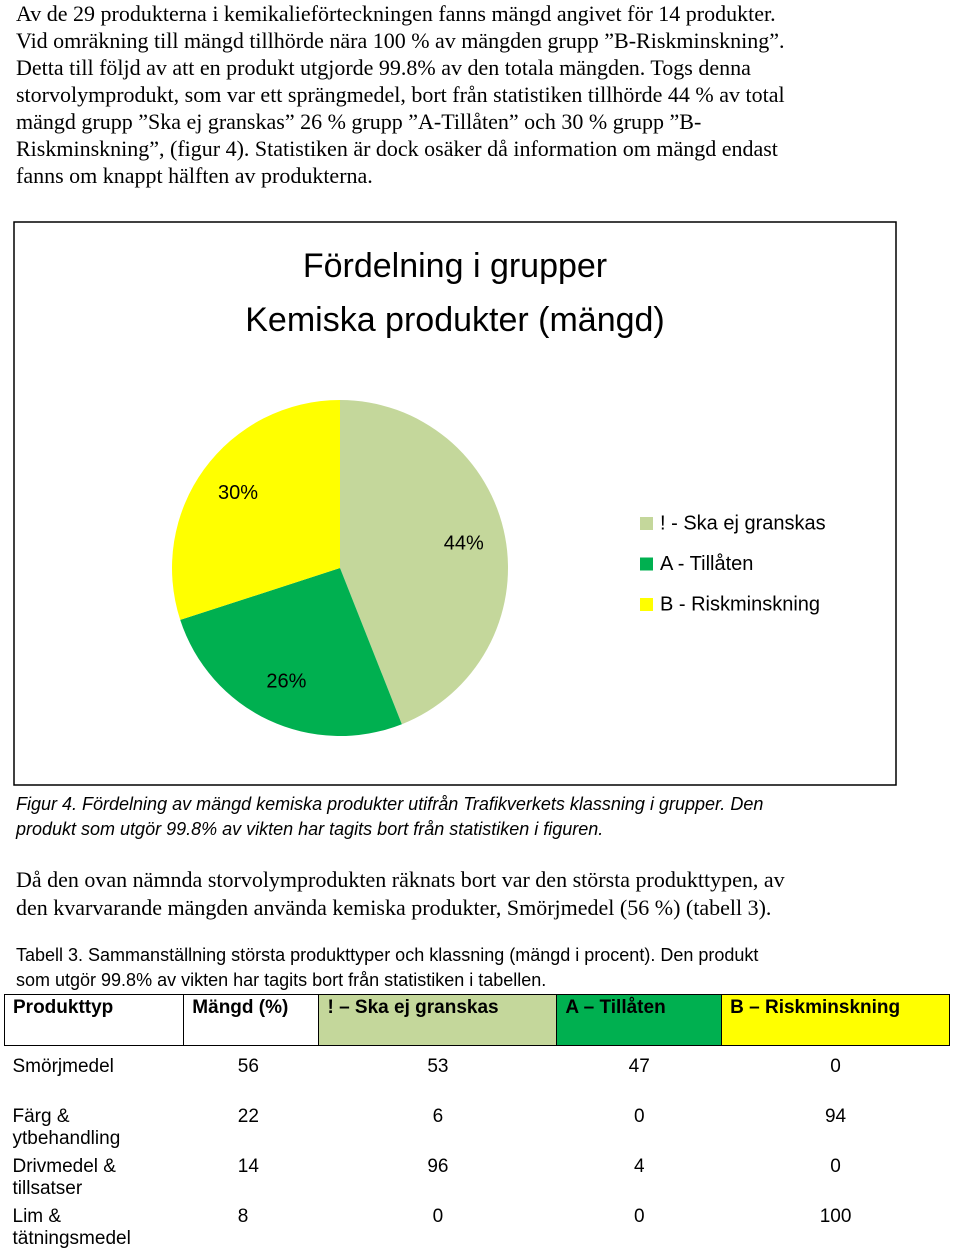  Describe the element at coordinates (238, 493) in the screenshot. I see `slice-label: 30%` at that location.